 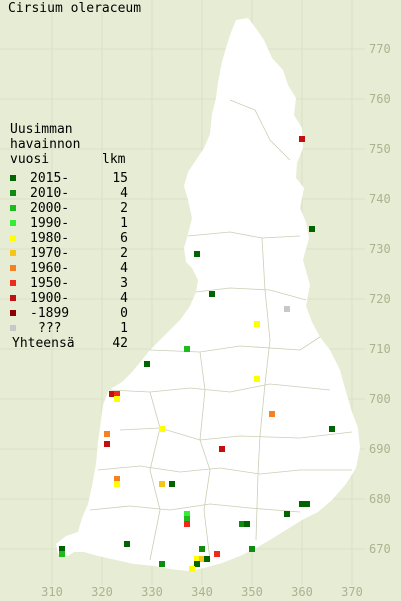 What do you see at coordinates (70, 328) in the screenshot?
I see `legend-item: ??? 1` at bounding box center [70, 328].